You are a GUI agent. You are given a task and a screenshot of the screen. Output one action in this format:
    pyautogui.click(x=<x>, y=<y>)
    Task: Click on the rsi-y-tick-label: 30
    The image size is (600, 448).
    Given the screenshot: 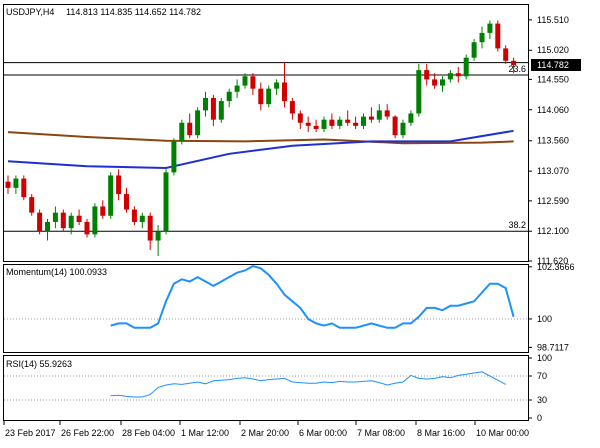 What is the action you would take?
    pyautogui.click(x=542, y=400)
    